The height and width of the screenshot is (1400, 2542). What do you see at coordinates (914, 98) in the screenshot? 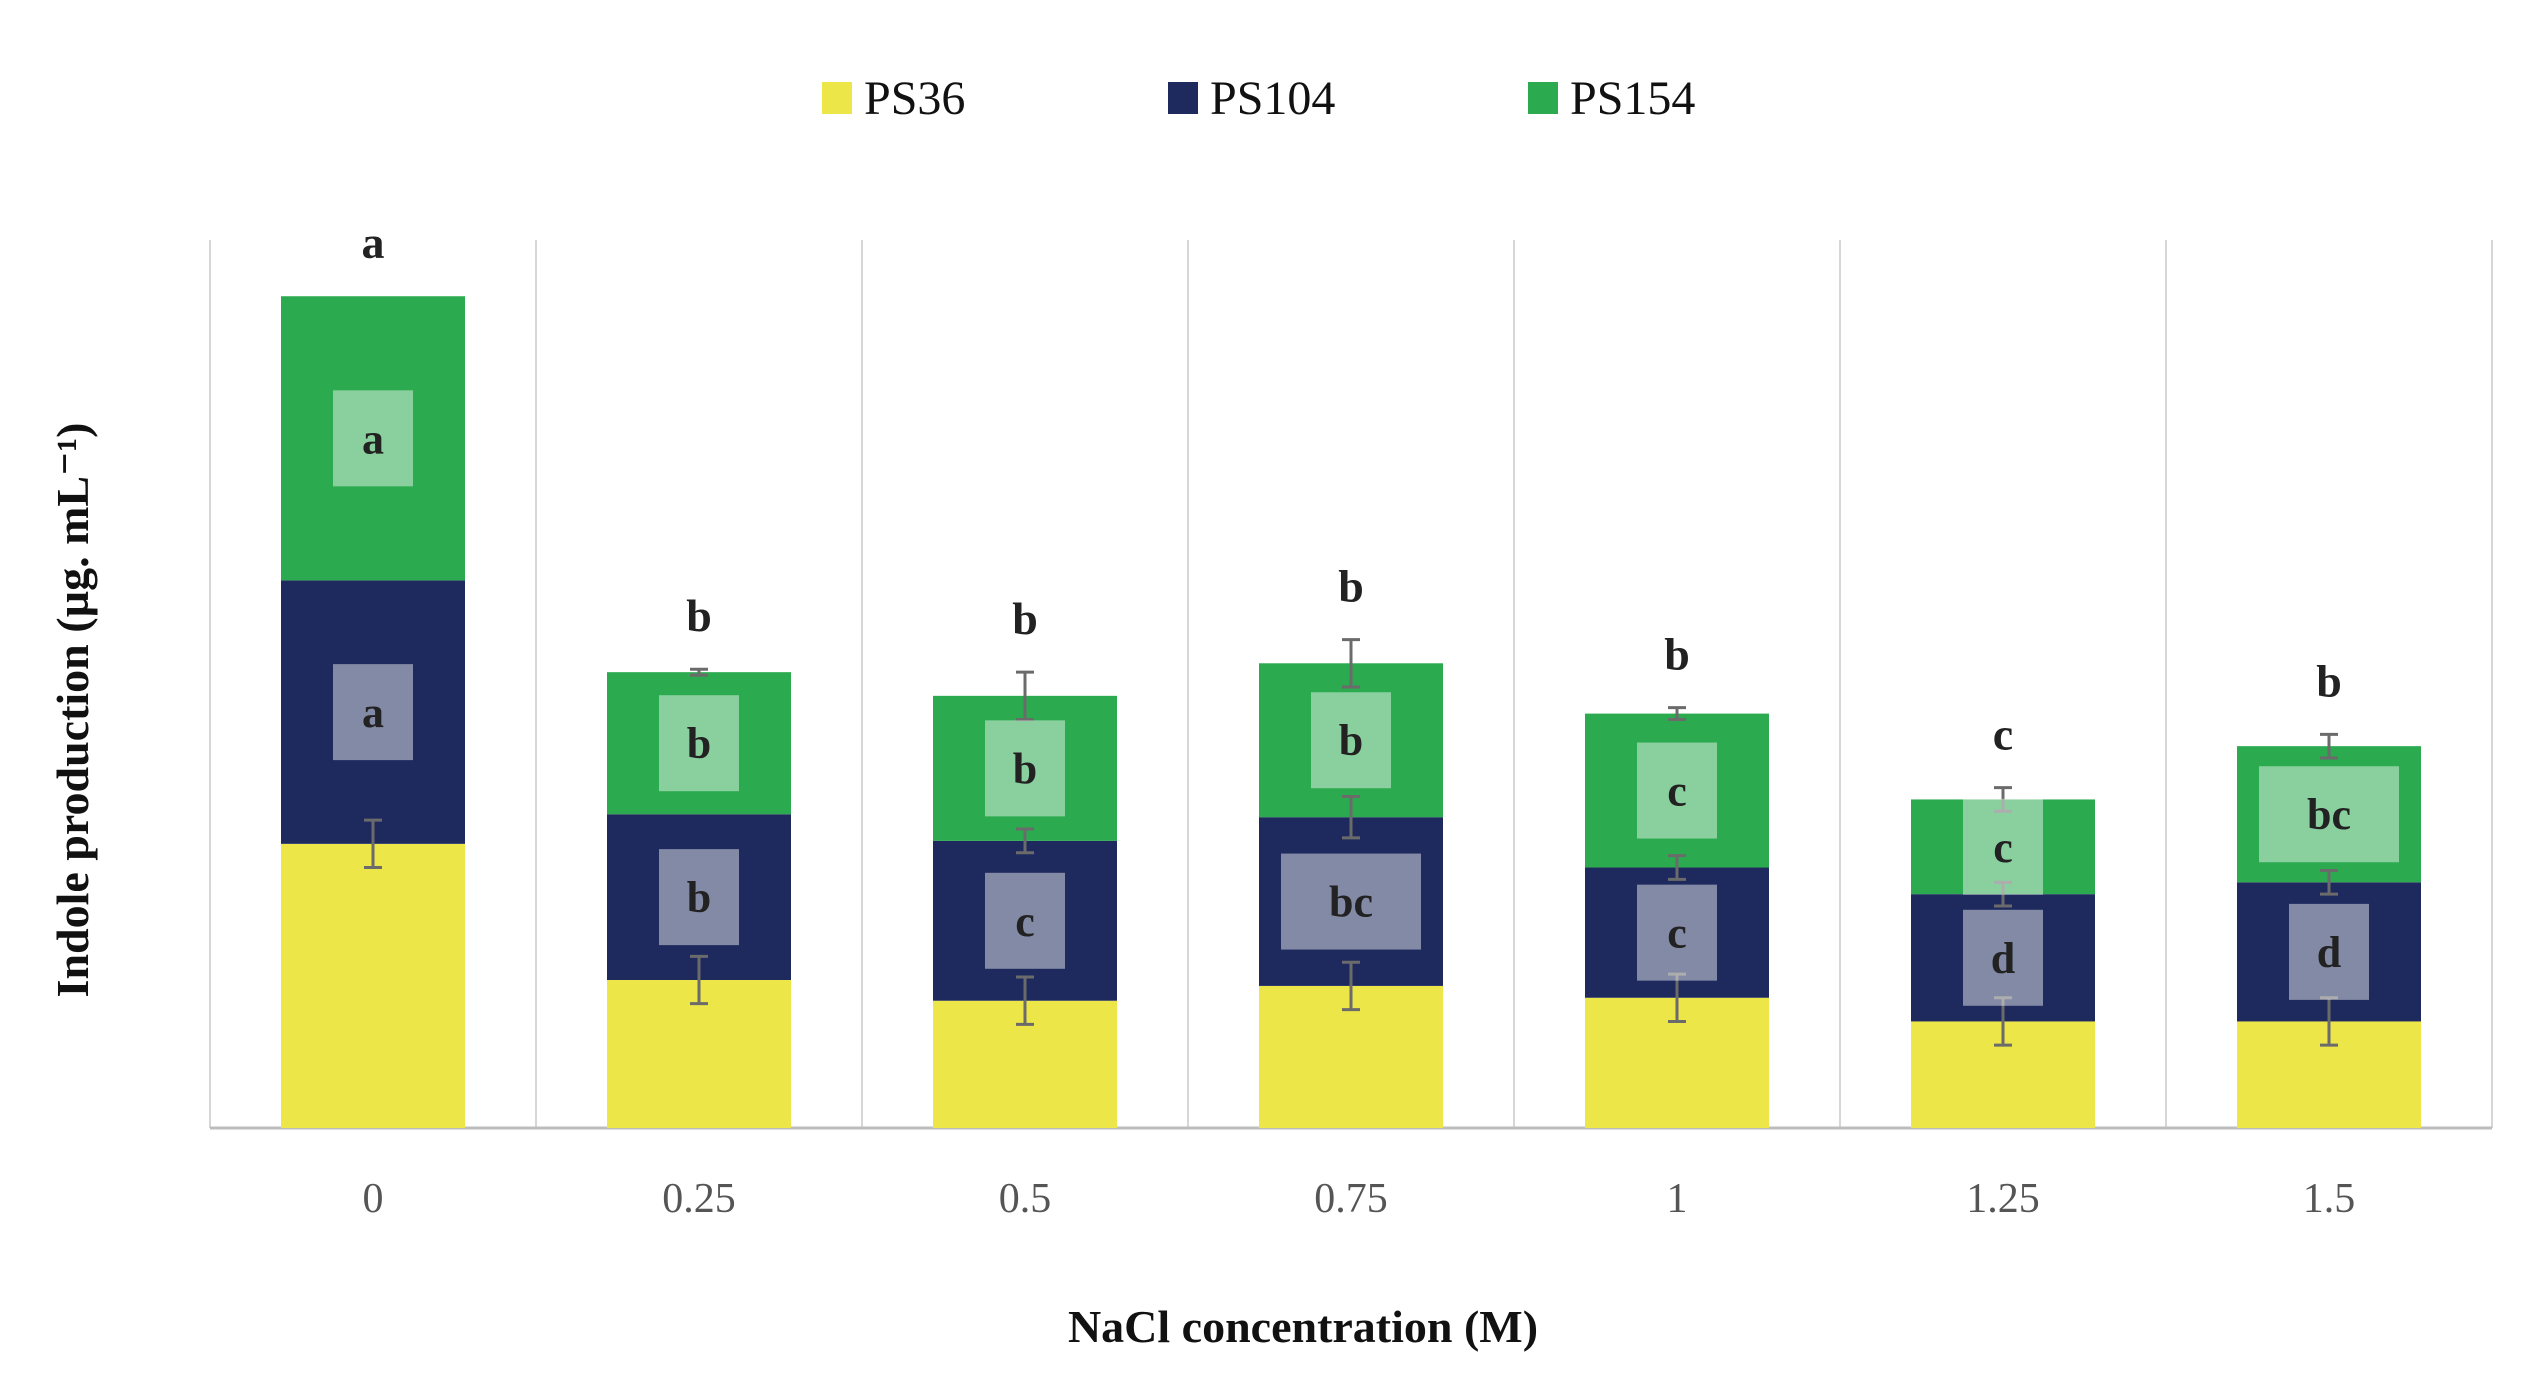
I see `legend-label-ps36: PS36` at bounding box center [914, 98].